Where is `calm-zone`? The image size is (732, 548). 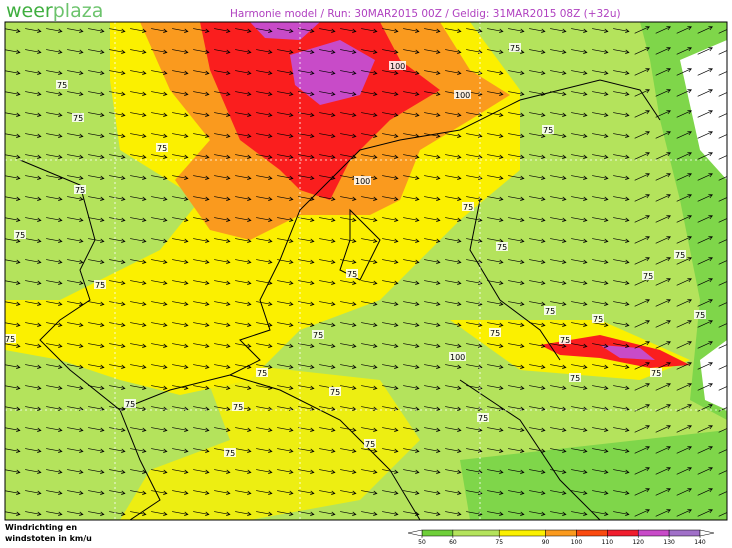
calm-zone is located at coordinates (703, 225).